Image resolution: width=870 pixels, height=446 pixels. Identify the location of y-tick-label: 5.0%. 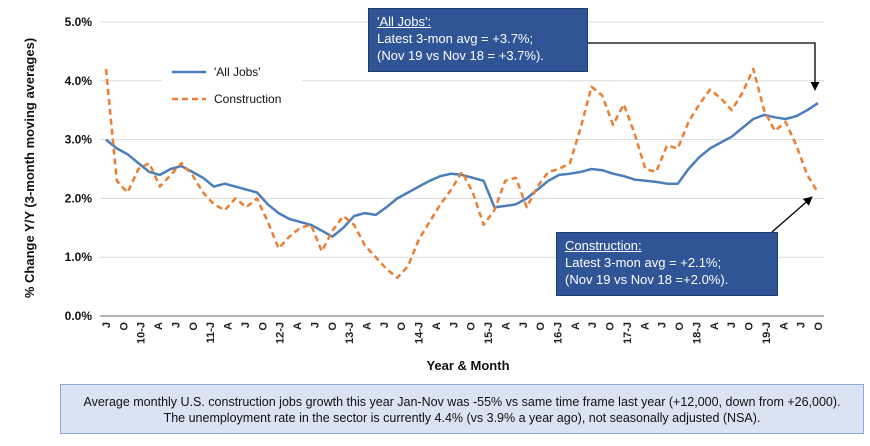
(79, 22).